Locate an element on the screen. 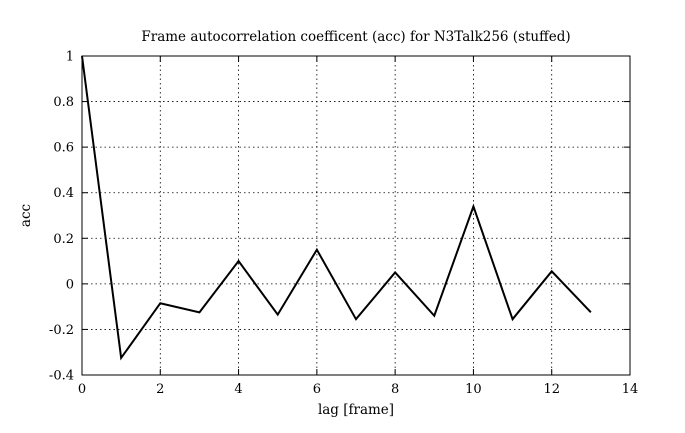 The height and width of the screenshot is (433, 685). y-tick-label: 0.2 is located at coordinates (63, 239).